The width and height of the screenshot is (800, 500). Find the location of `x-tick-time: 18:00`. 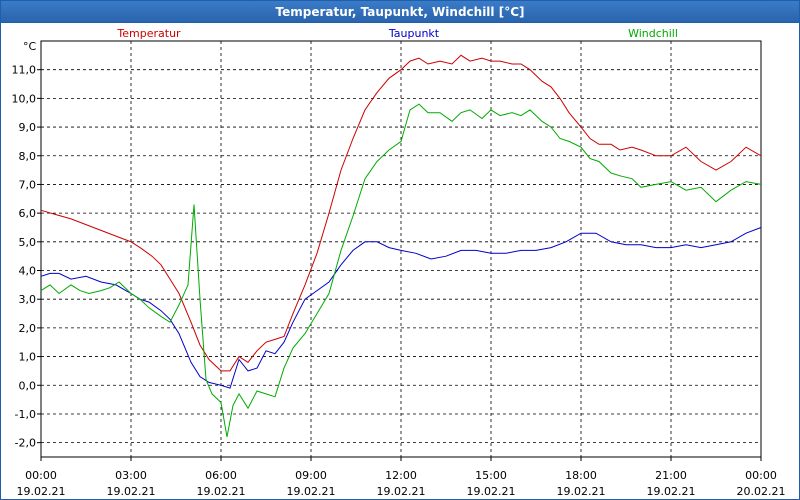

x-tick-time: 18:00 is located at coordinates (581, 475).